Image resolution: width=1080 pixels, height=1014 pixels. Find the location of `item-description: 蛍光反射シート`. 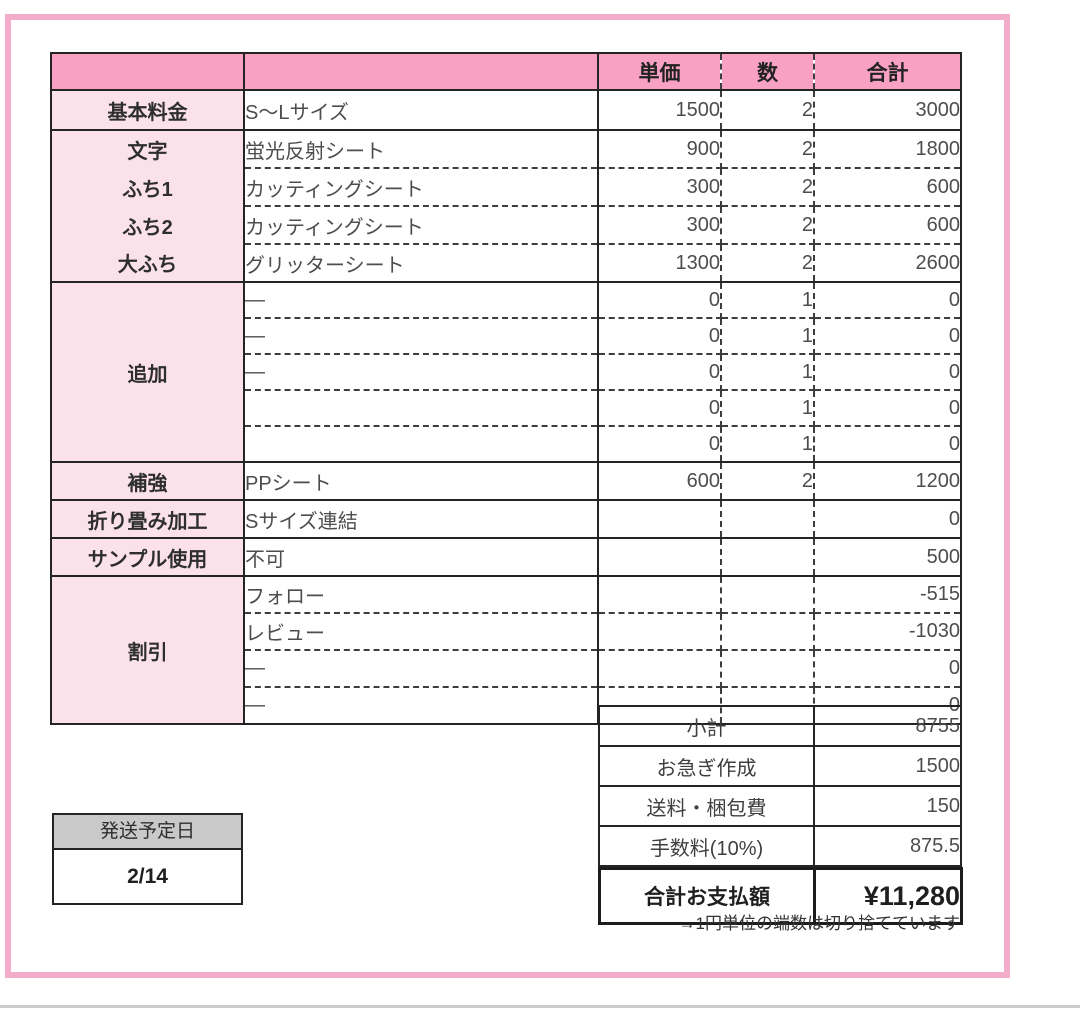

item-description: 蛍光反射シート is located at coordinates (421, 149).